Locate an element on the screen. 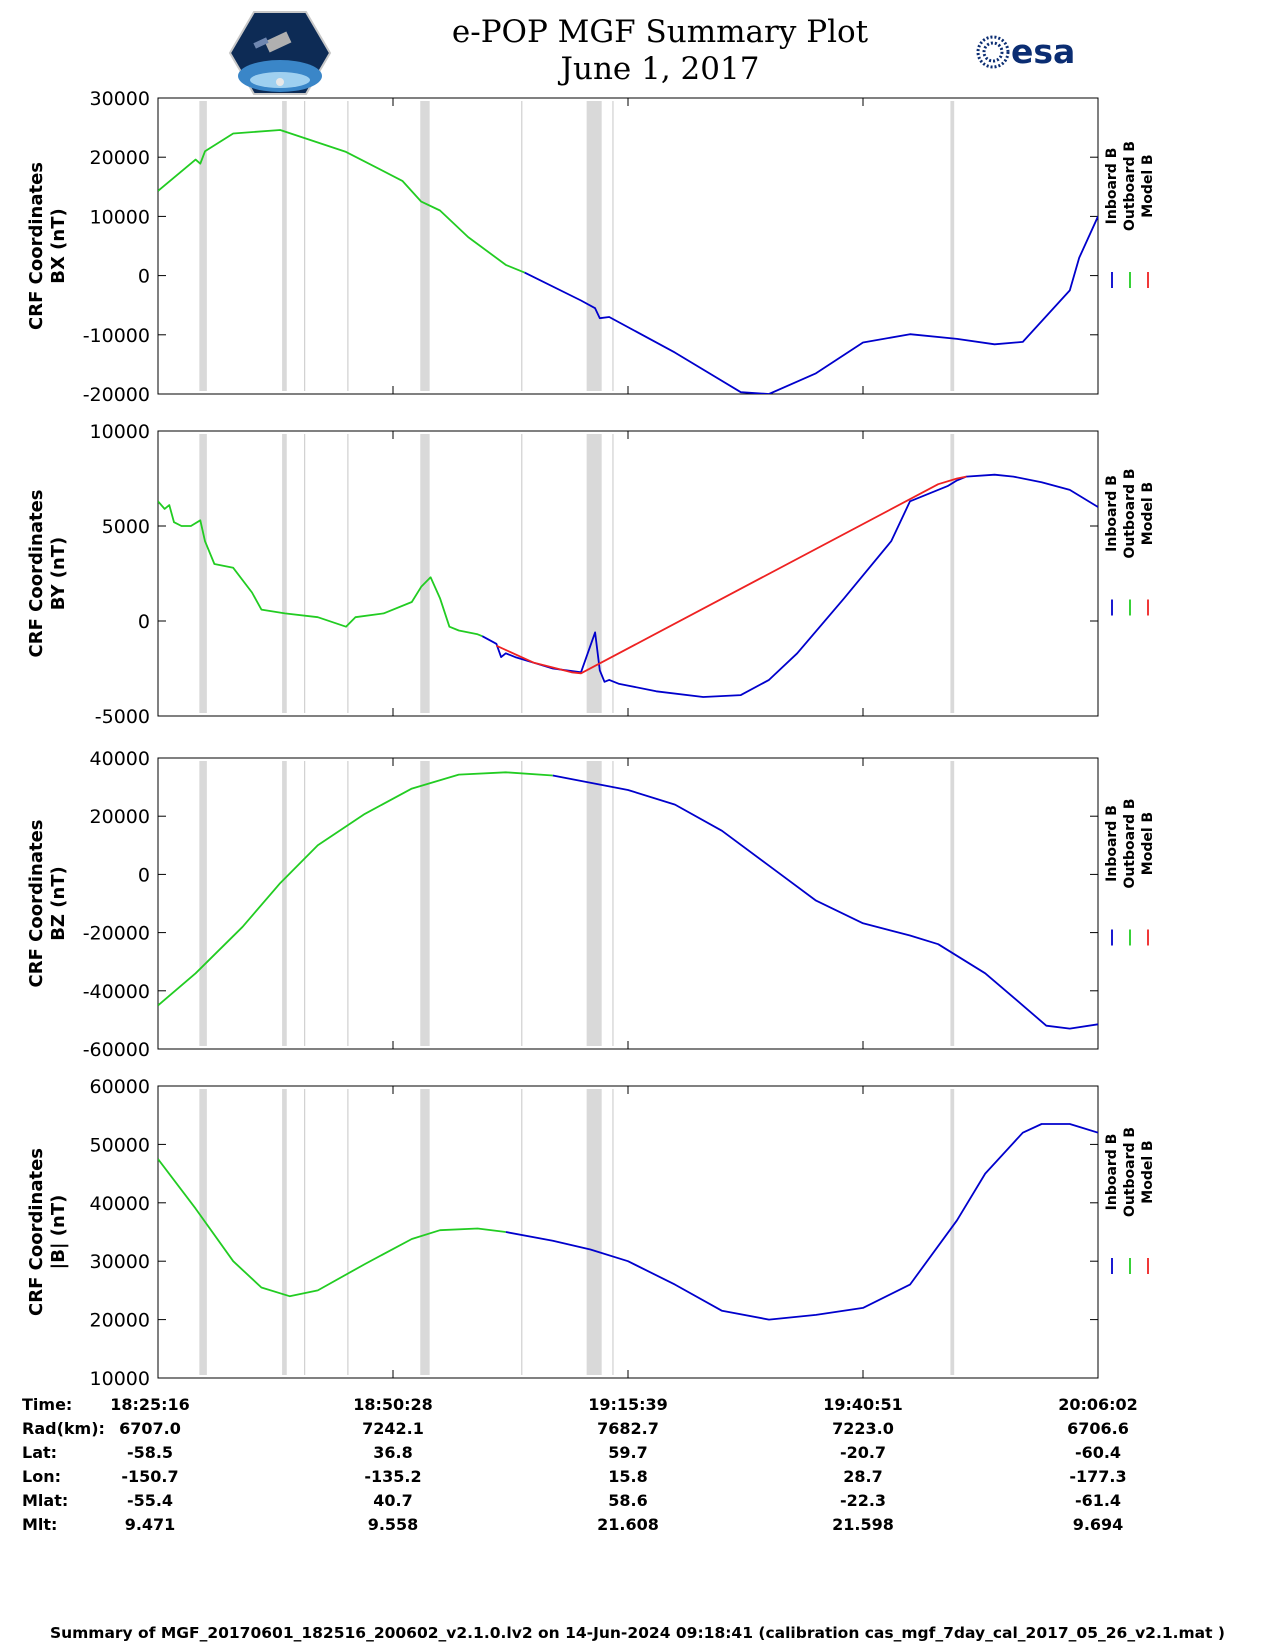  title-line-2: June 1, 2017 is located at coordinates (660, 69).